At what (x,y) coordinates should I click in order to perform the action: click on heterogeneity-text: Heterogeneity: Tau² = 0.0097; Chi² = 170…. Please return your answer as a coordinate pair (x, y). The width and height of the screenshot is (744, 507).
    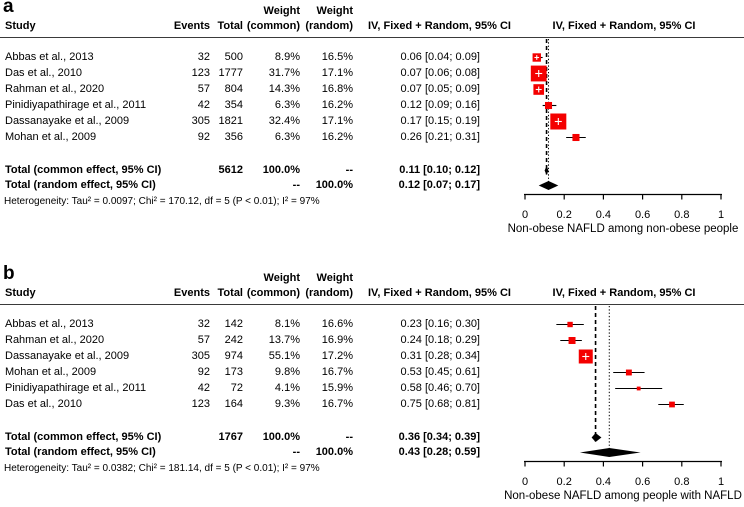
    Looking at the image, I should click on (162, 201).